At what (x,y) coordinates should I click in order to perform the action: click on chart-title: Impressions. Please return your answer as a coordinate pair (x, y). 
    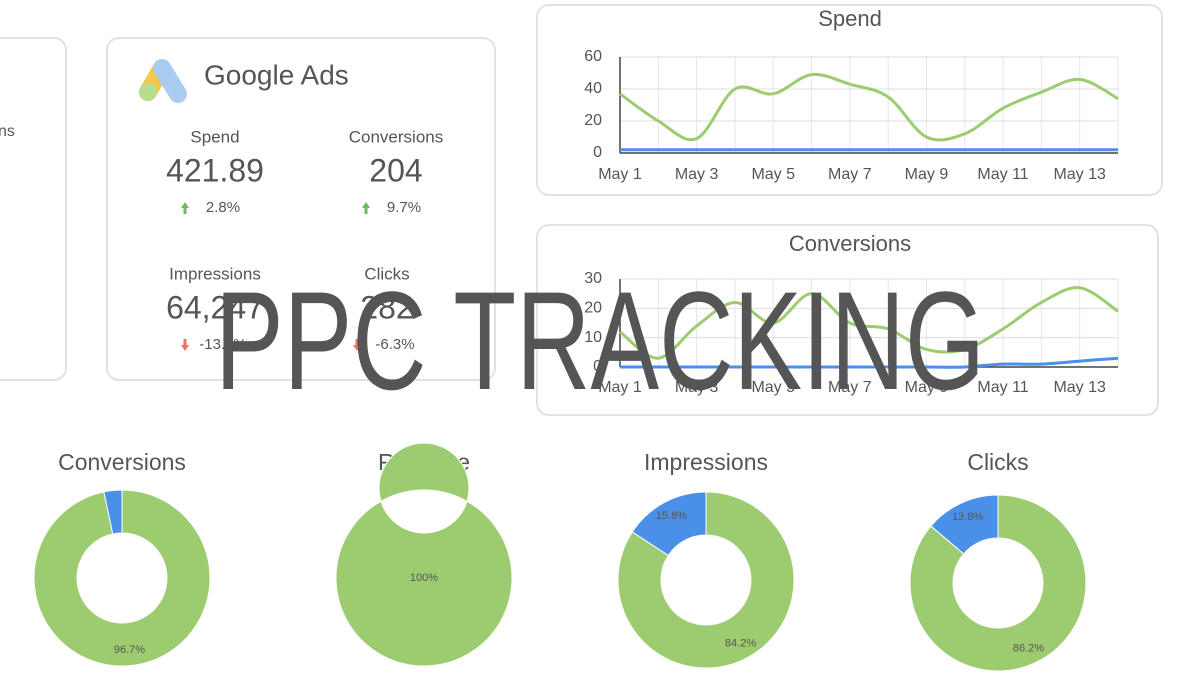
    Looking at the image, I should click on (706, 462).